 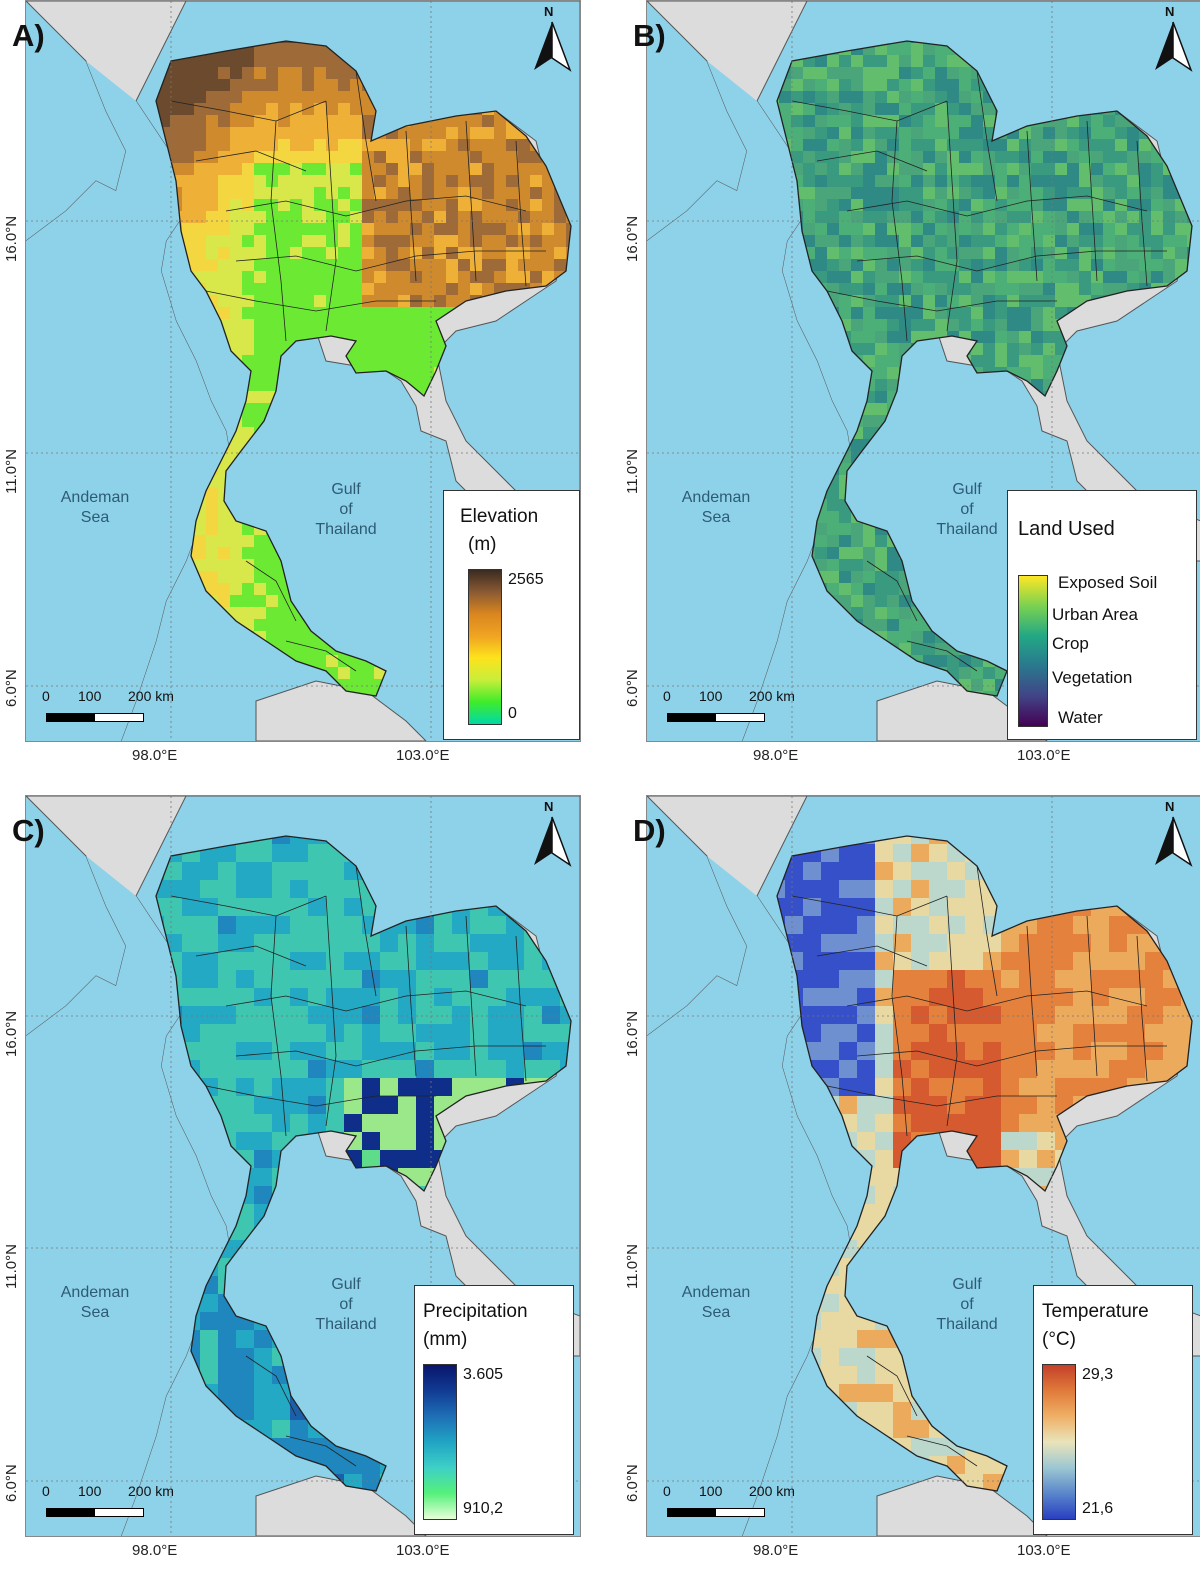 What do you see at coordinates (483, 1509) in the screenshot?
I see `legend-min-value: 910,2` at bounding box center [483, 1509].